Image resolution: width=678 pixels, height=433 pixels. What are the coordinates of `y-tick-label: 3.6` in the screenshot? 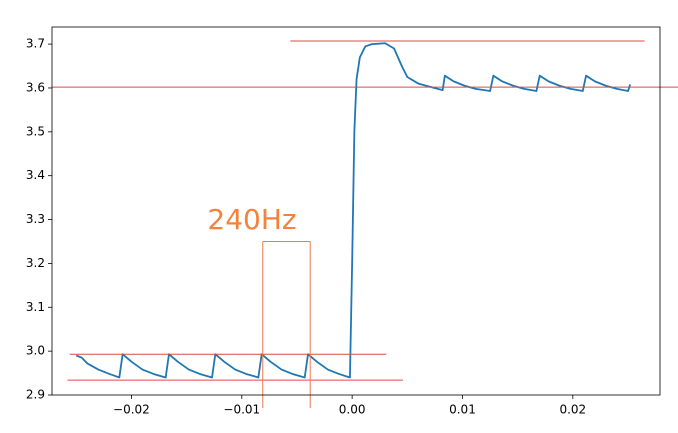 It's located at (35, 87).